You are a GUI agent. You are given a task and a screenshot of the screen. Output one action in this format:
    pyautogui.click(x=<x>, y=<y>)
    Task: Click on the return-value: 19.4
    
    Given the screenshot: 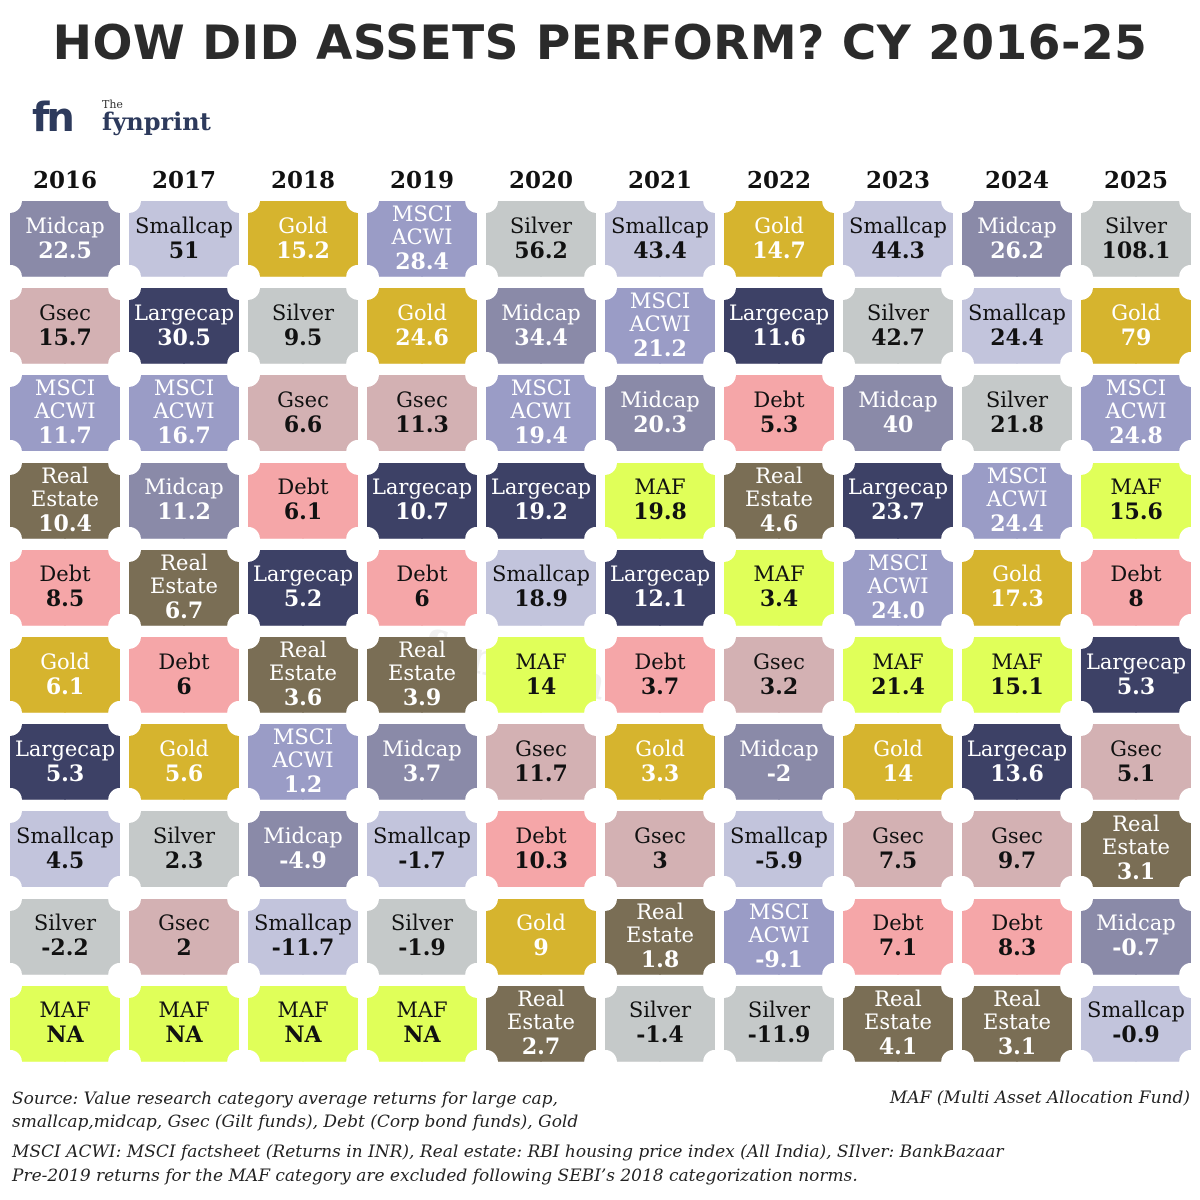 What is the action you would take?
    pyautogui.click(x=541, y=436)
    